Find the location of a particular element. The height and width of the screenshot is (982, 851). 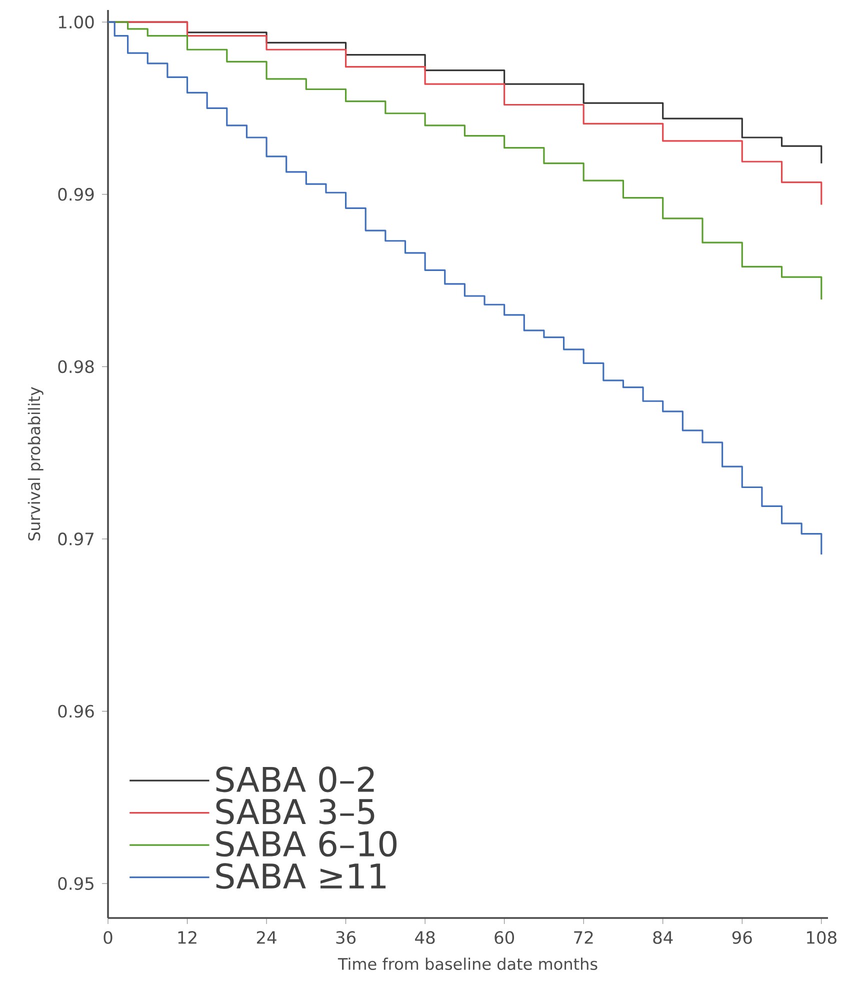

y-tick-label: 1.00 is located at coordinates (76, 22).